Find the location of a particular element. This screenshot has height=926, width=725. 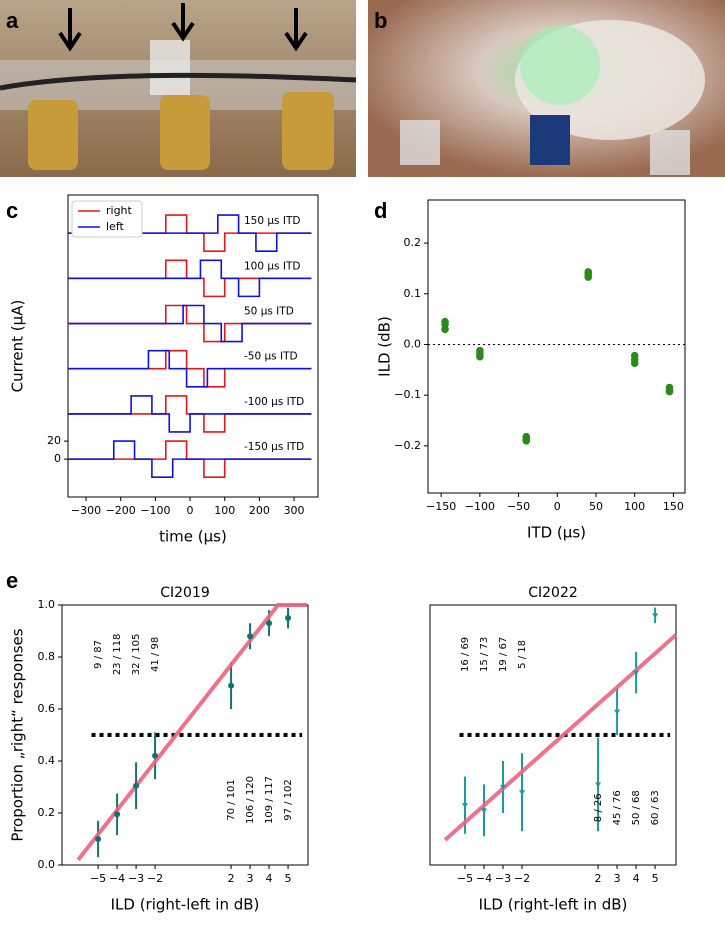

legend-box is located at coordinates (107, 219).